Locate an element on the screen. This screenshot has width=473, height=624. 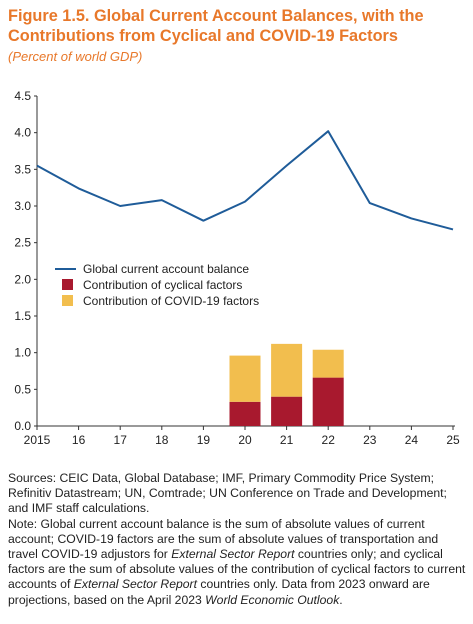
legend-swatch-cyclical is located at coordinates (67, 284).